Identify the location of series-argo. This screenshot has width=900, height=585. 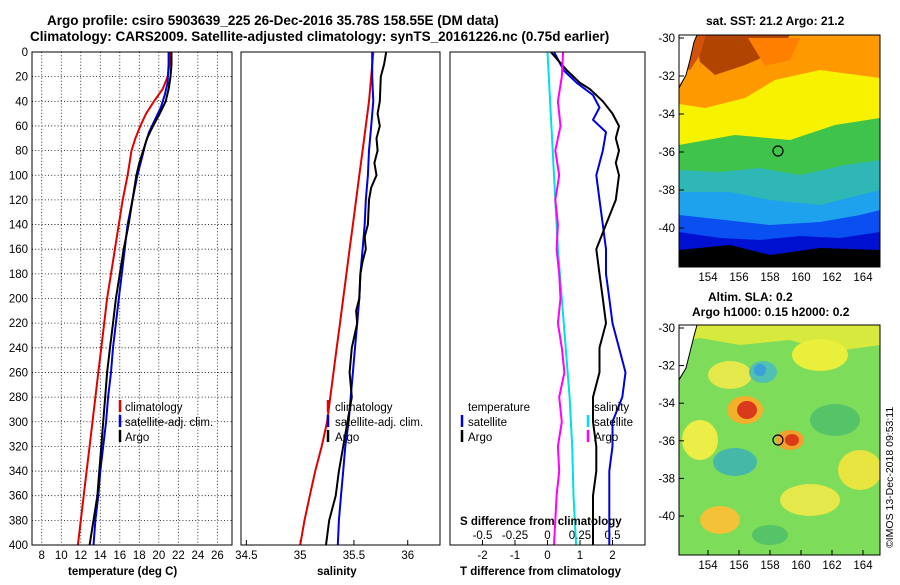
(130, 299).